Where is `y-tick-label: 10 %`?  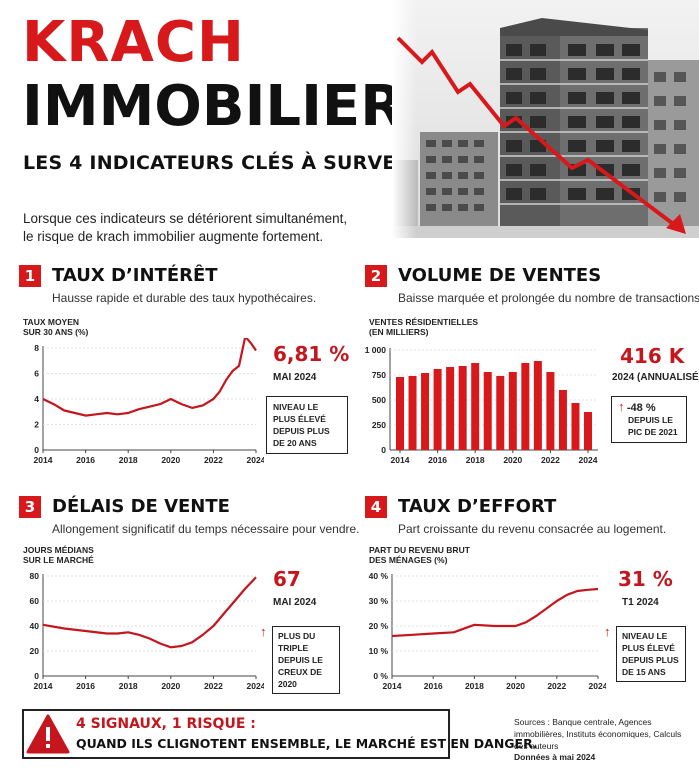
y-tick-label: 10 % is located at coordinates (379, 651).